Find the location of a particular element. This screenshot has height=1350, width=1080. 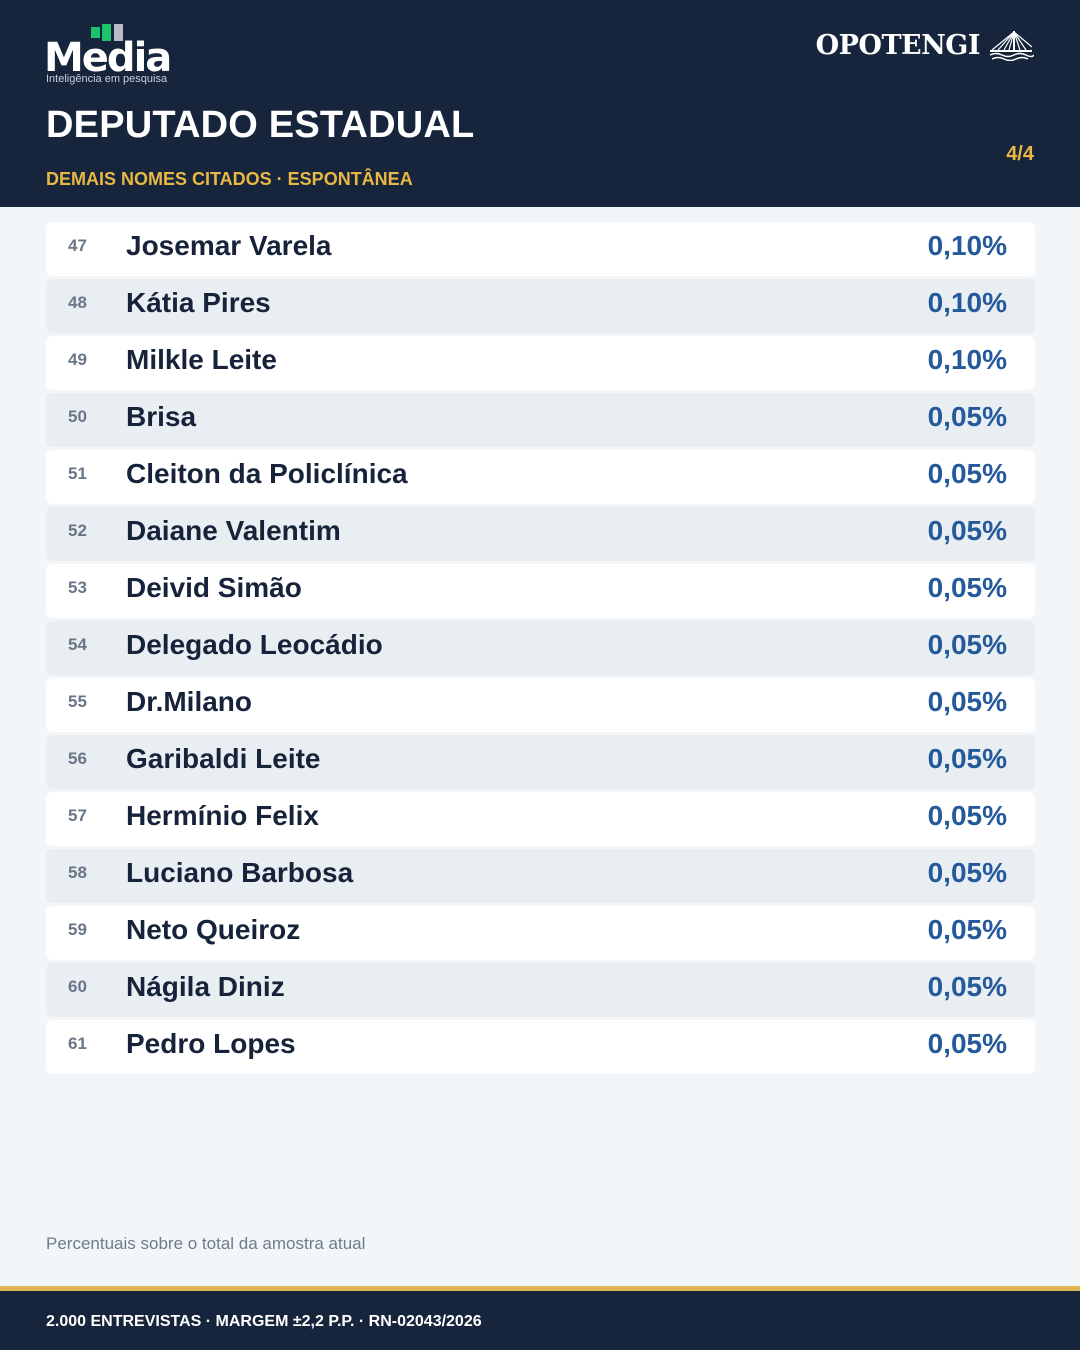

list-item: 54 Delegado Leocádio 0,05% is located at coordinates (540, 648).